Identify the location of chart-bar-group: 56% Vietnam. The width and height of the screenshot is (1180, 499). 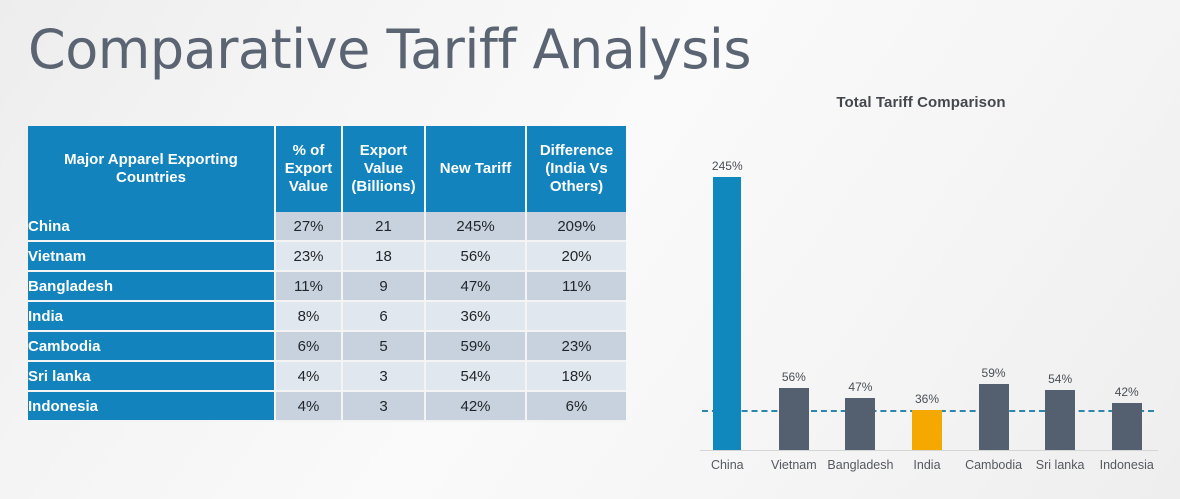
(794, 316).